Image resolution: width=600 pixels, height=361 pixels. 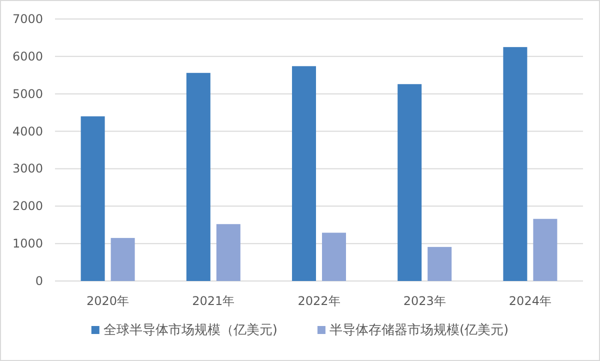 I want to click on x-tick-label: 2024年, so click(x=530, y=301).